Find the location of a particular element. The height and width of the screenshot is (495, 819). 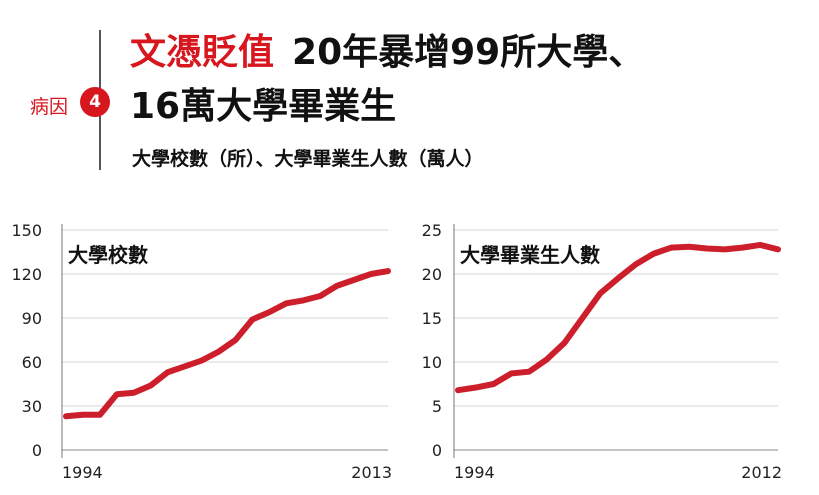

x-tick-label-end: 2012 is located at coordinates (761, 472).